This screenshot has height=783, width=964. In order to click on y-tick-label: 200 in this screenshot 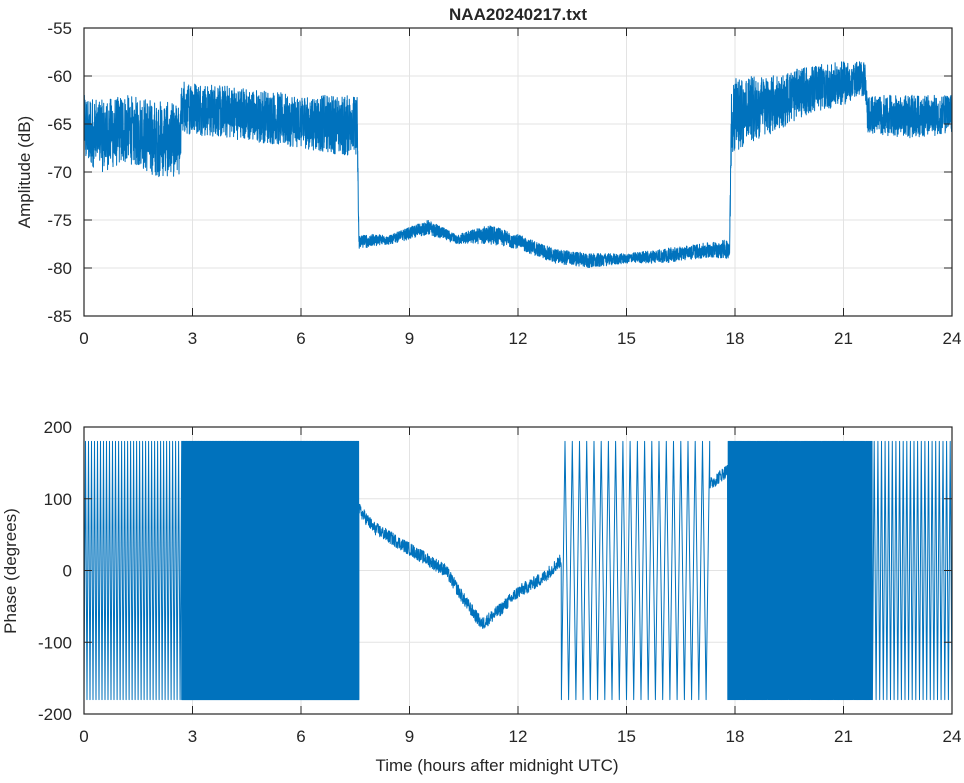, I will do `click(58, 427)`.